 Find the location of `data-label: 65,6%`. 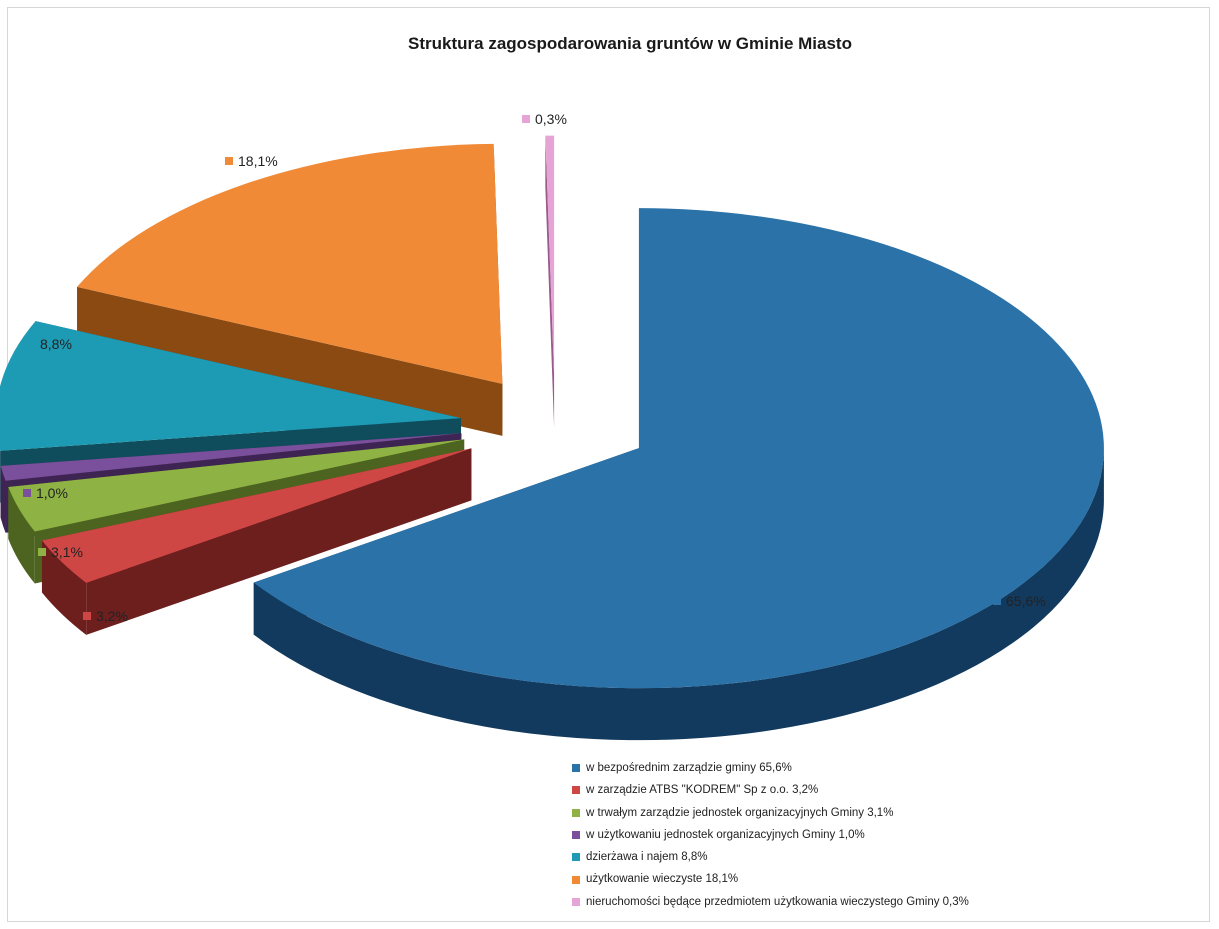

data-label: 65,6% is located at coordinates (1019, 601).